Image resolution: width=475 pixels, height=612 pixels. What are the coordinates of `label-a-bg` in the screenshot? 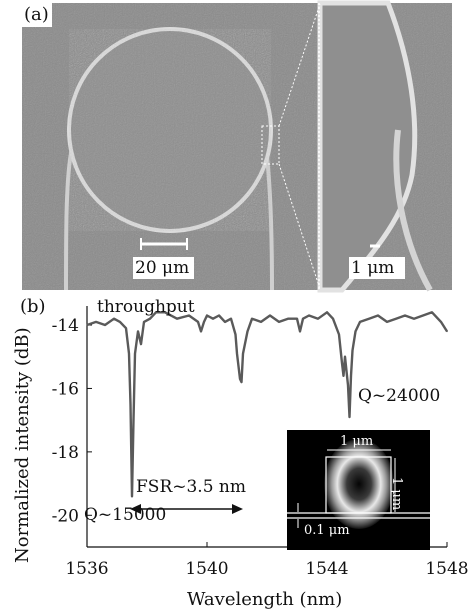 It's located at (37, 15).